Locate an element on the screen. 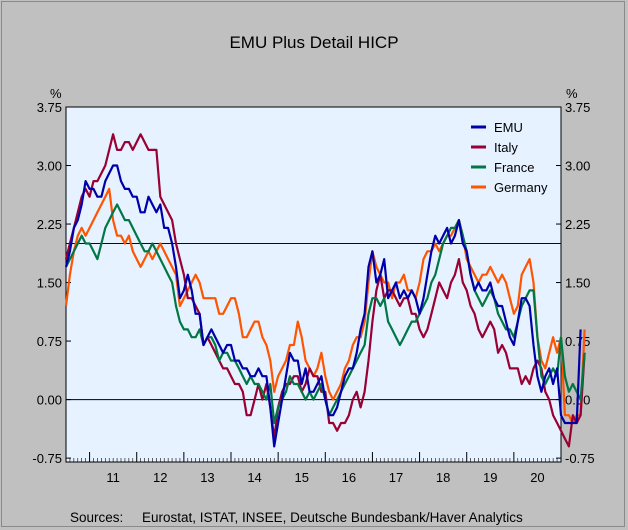  y-tick-label-right: 2.25 is located at coordinates (577, 224).